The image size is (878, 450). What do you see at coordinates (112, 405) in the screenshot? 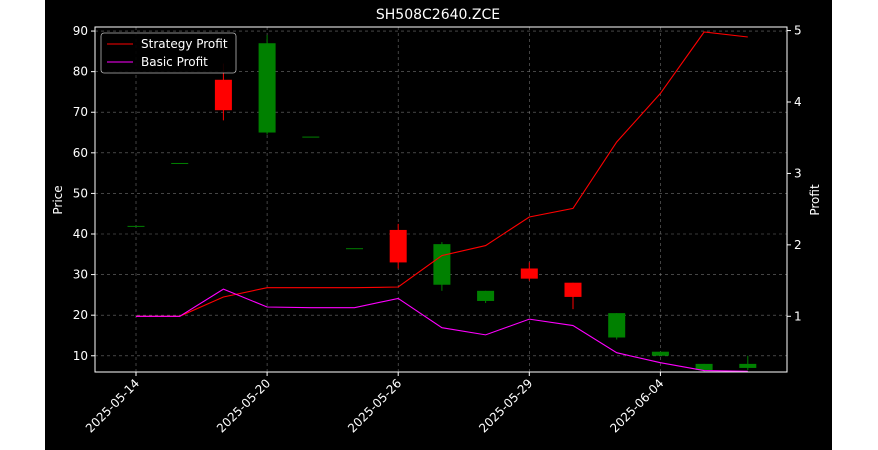
I see `x-tick-label: 2025-05-14` at bounding box center [112, 405].